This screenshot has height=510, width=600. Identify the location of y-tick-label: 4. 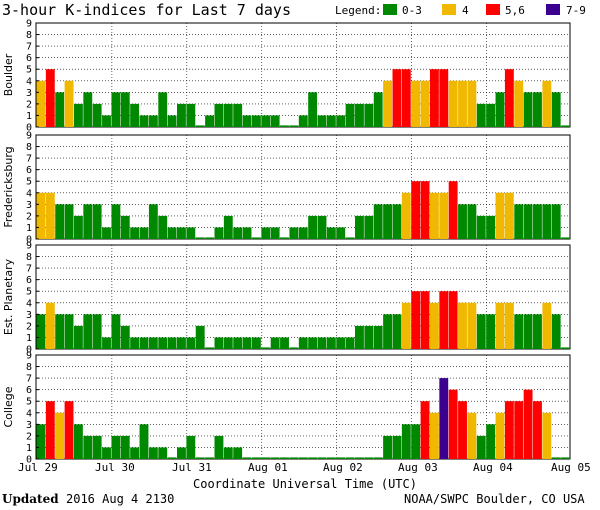
(29, 193).